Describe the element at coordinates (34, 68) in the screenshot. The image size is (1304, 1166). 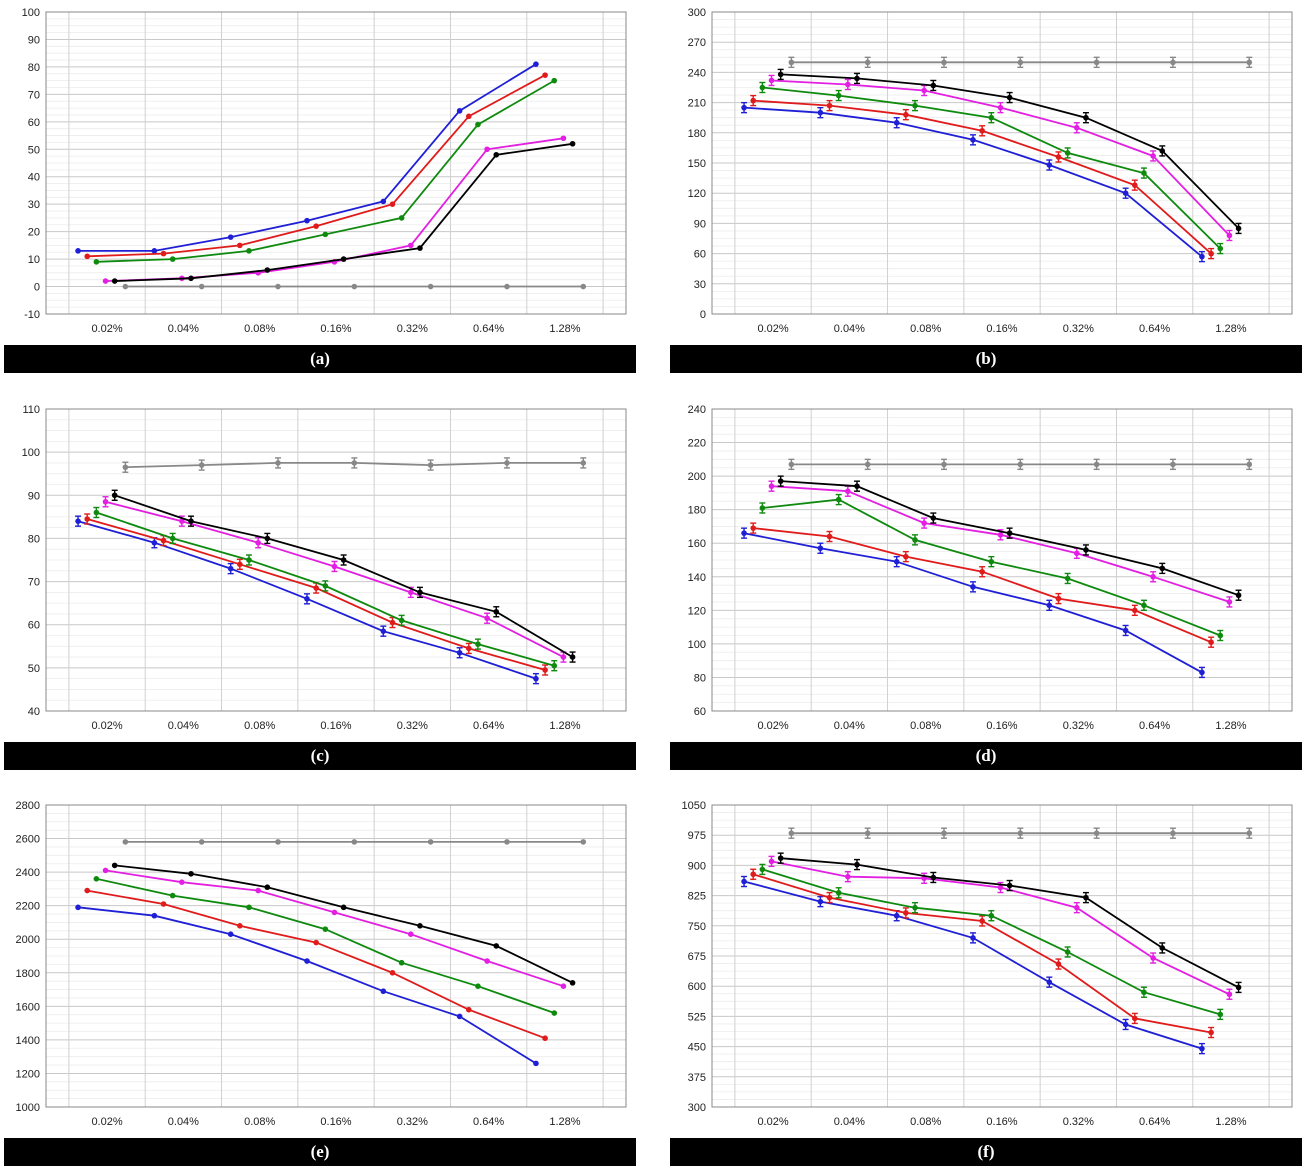
I see `y-tick-label: 80` at that location.